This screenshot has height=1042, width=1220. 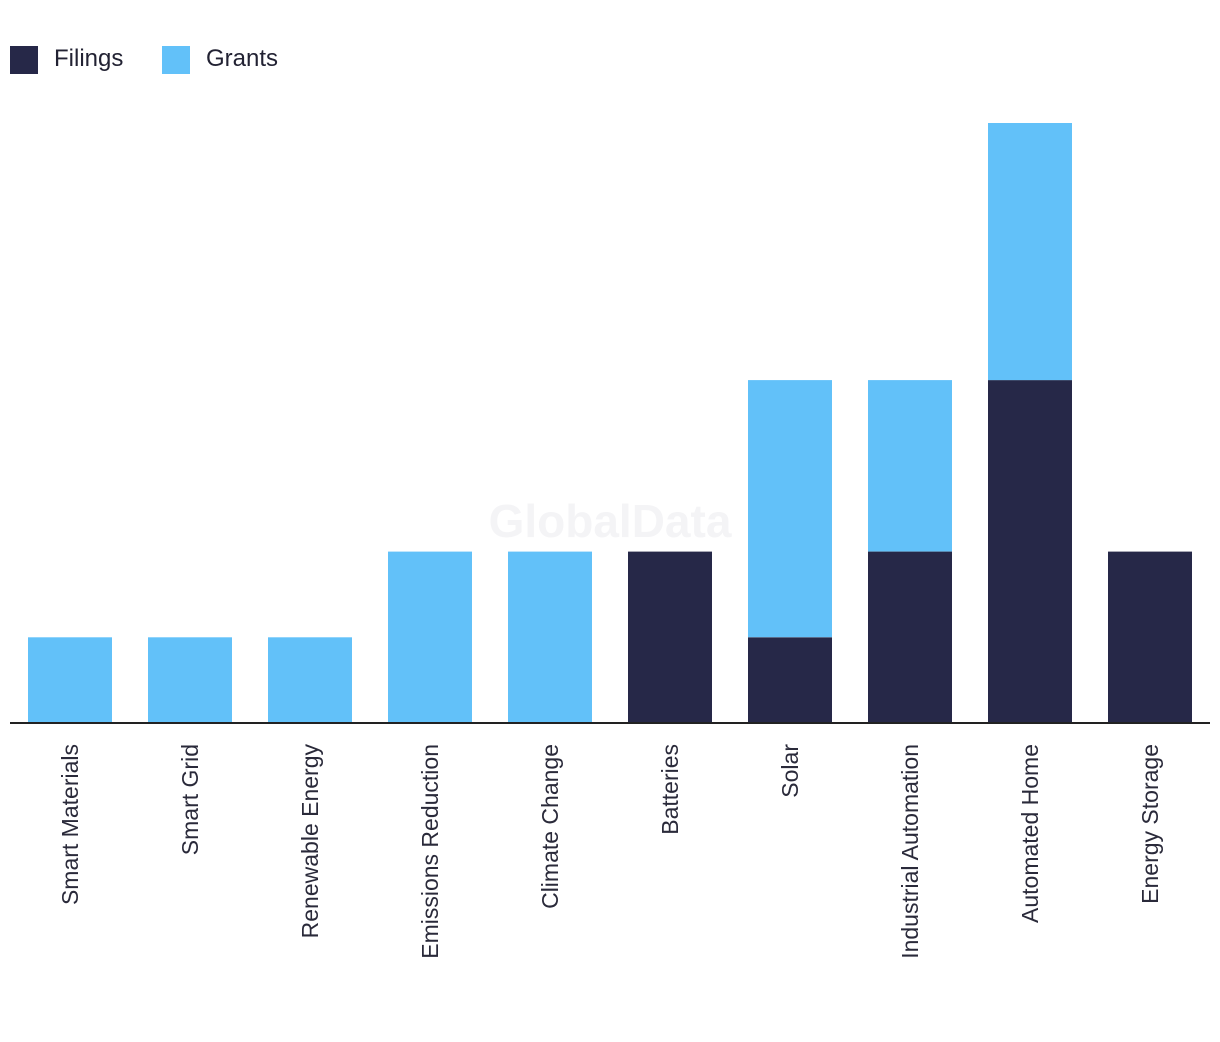 I want to click on x-tick-label: Smart Grid, so click(x=190, y=799).